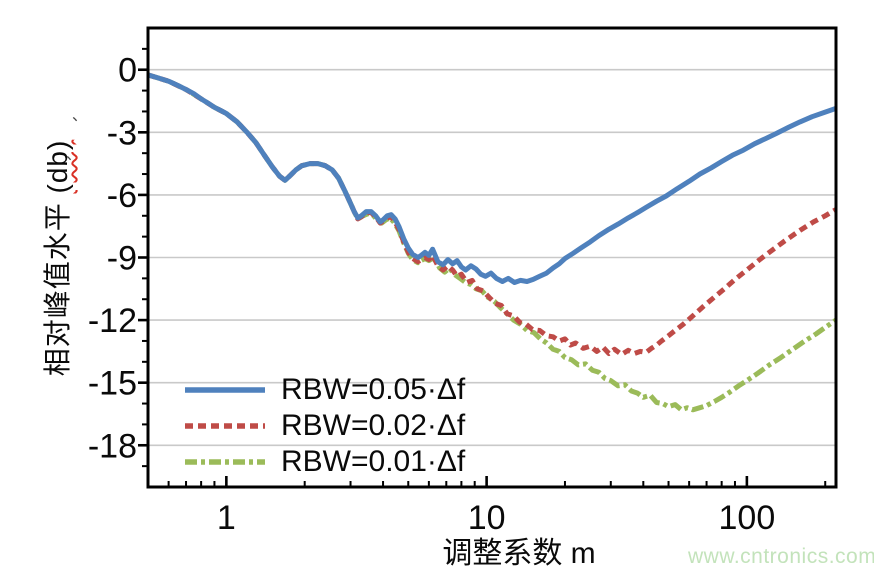  I want to click on y-tick-label: -12, so click(112, 321).